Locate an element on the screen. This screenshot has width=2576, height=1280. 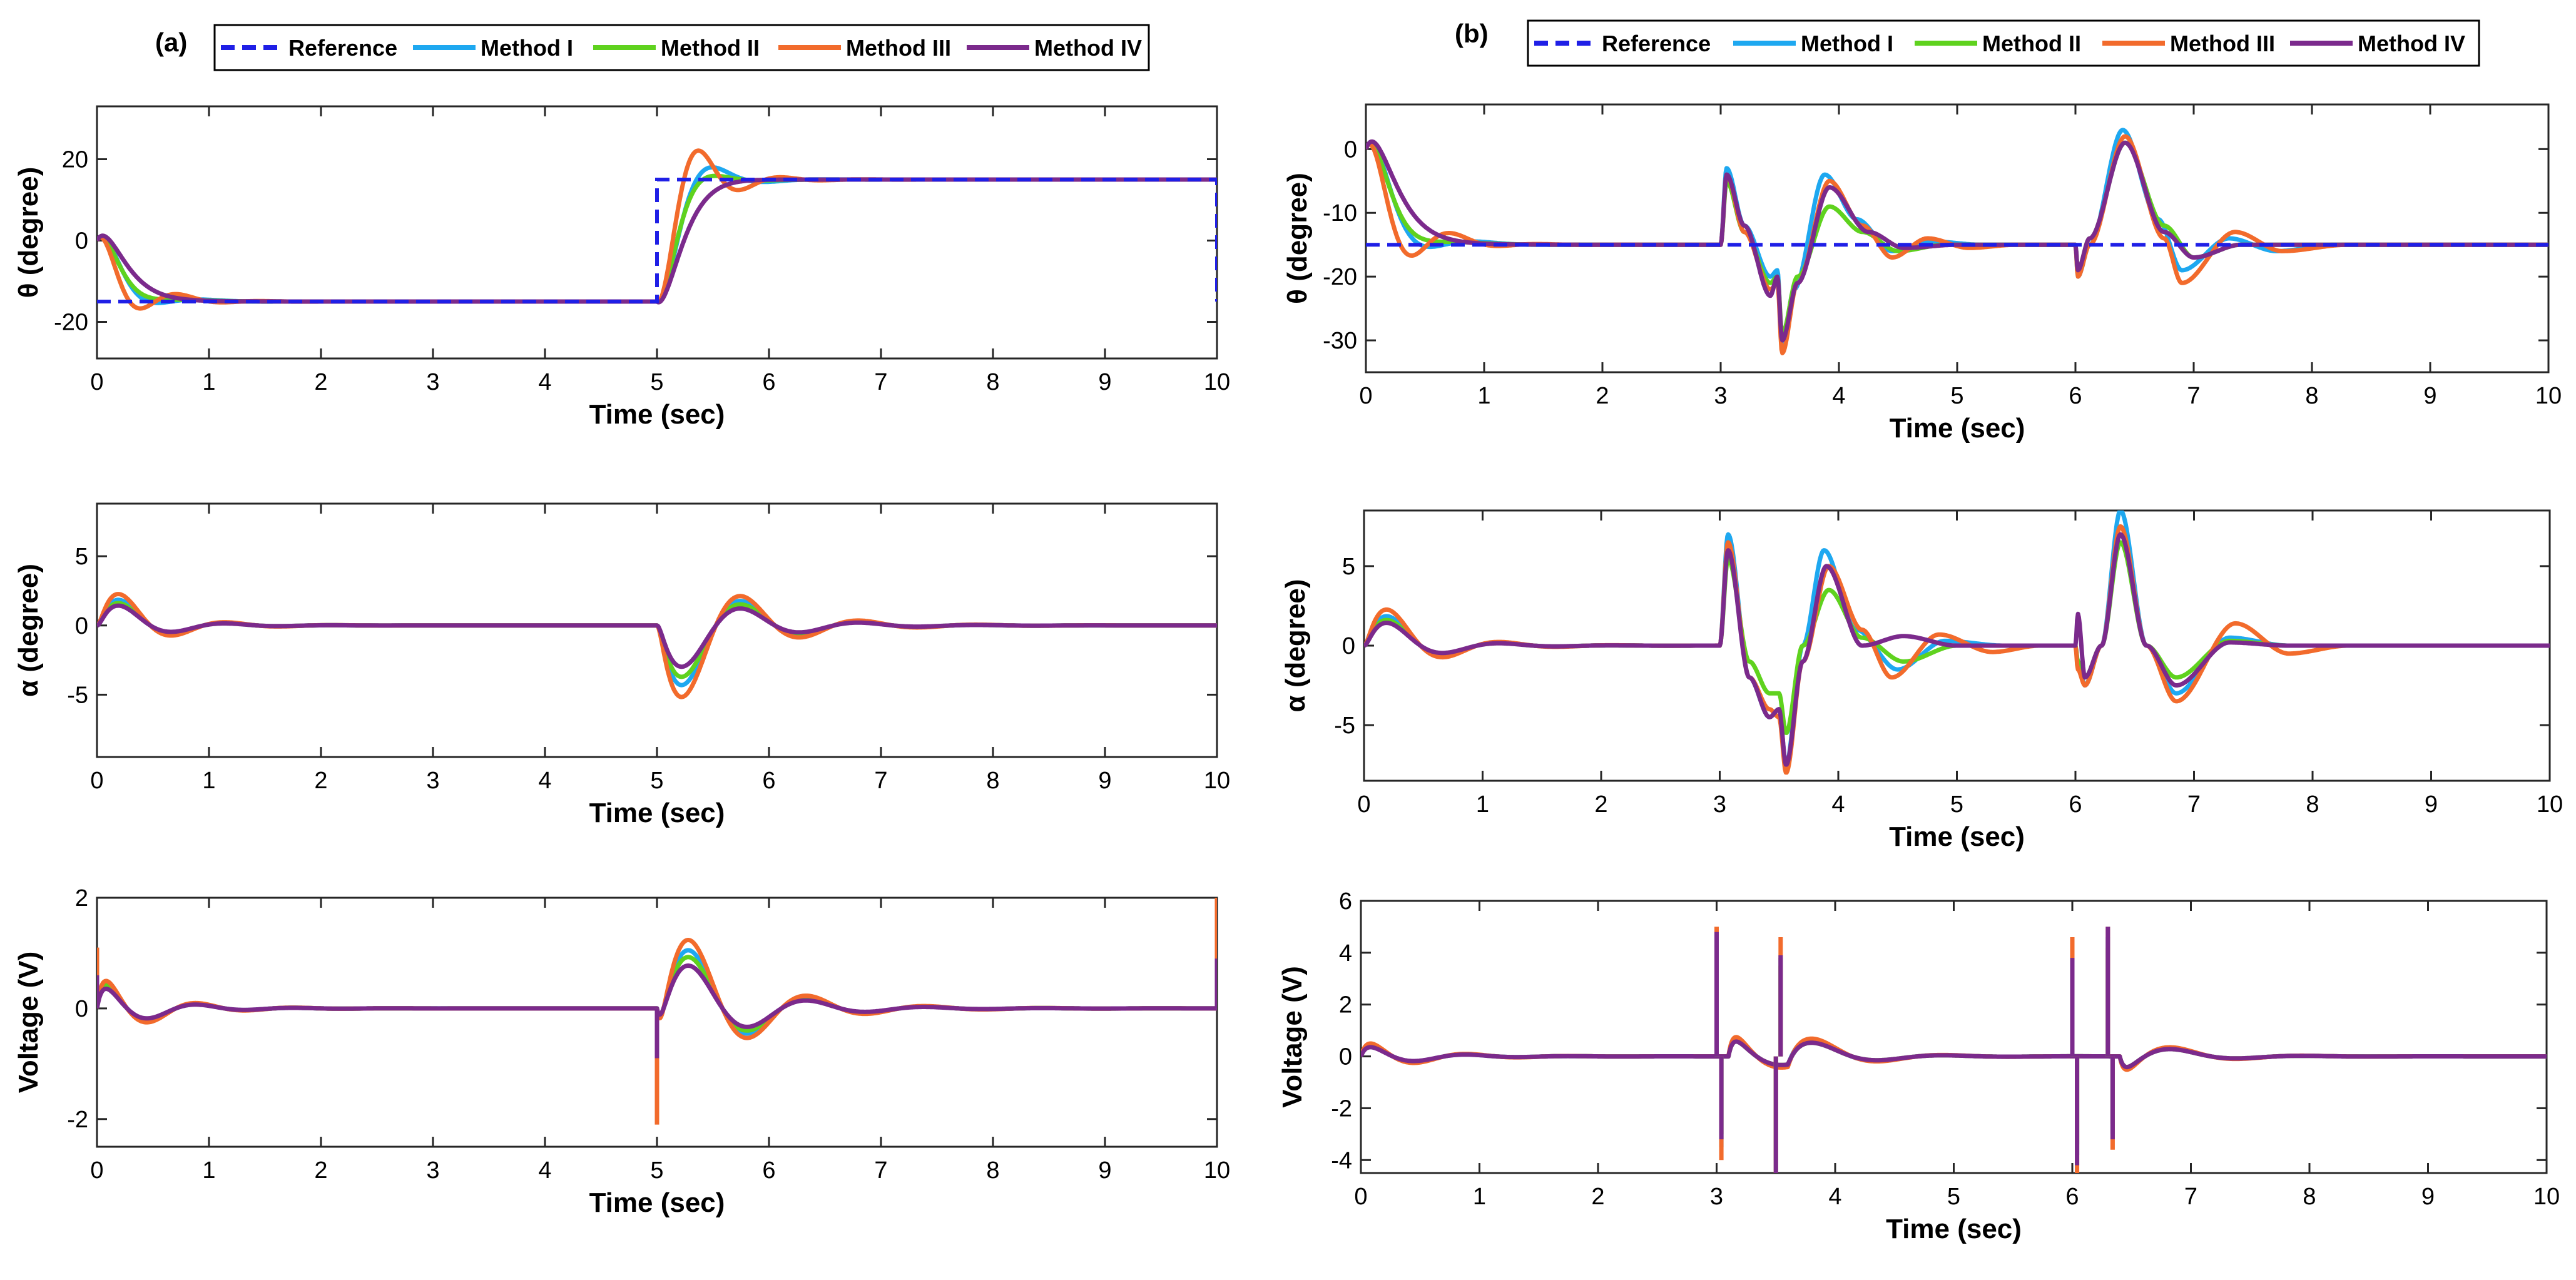
subplot-a-theta: 0 1 2 3 4 5 6 7 8 9 10 -20 0 20 Time (sec) θ (degree) is located at coordinates (622, 267).